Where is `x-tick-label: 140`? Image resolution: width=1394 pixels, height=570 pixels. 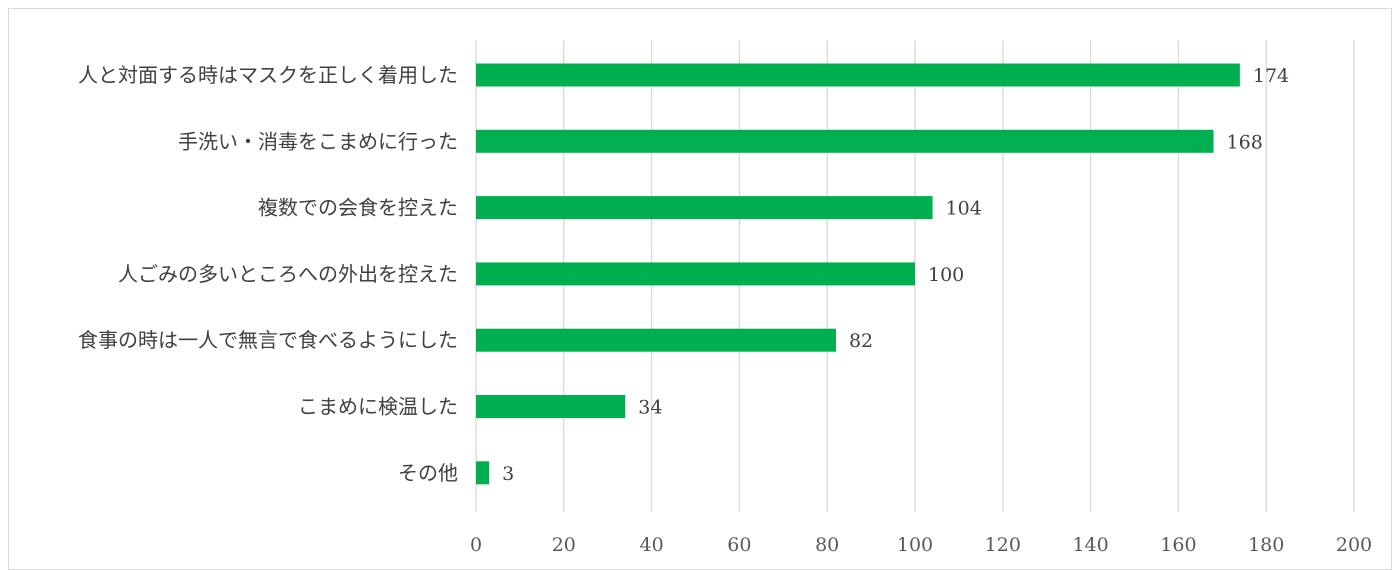
x-tick-label: 140 is located at coordinates (1090, 545).